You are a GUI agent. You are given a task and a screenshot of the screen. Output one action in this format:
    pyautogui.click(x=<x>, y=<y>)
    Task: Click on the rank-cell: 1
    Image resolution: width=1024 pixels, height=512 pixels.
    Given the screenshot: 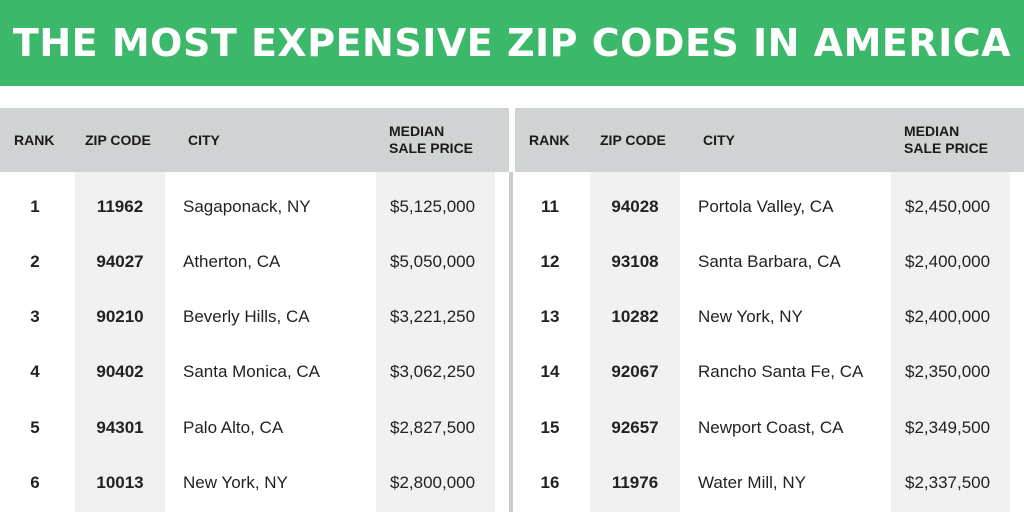 What is the action you would take?
    pyautogui.click(x=35, y=206)
    